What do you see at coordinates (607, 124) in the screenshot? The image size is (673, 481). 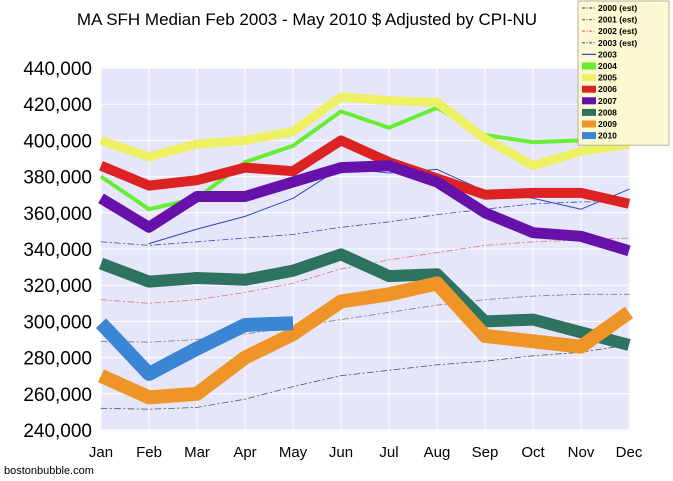 I see `legend-label: 2009` at bounding box center [607, 124].